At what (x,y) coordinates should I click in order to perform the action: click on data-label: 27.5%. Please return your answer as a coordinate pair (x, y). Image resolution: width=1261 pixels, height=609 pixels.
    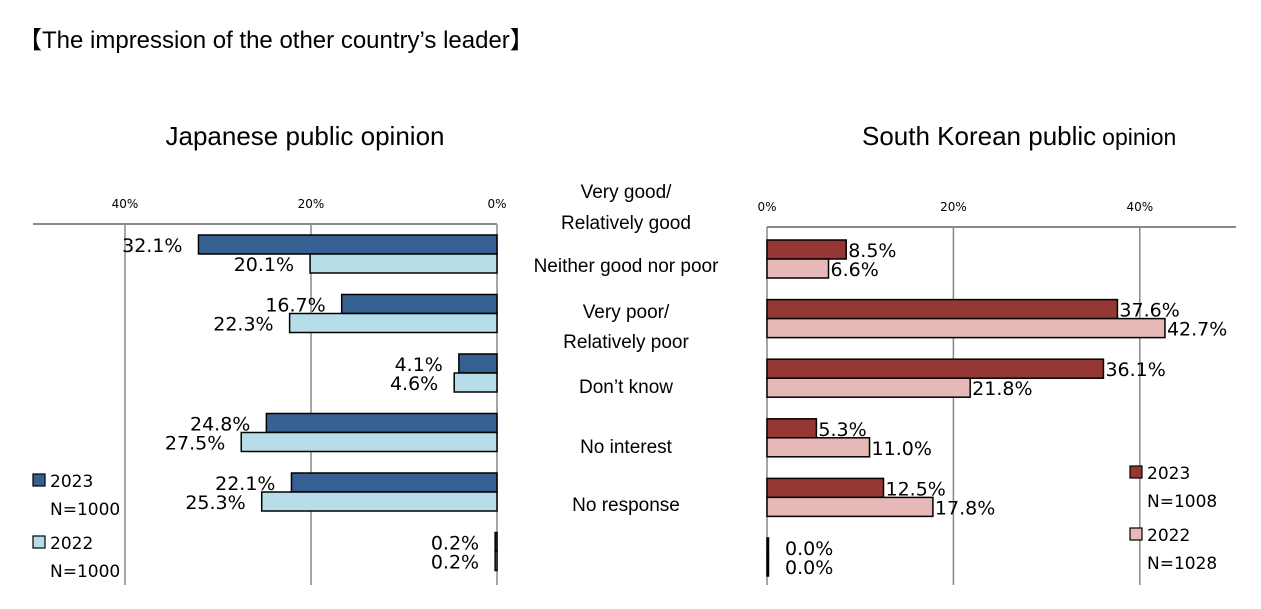
    Looking at the image, I should click on (195, 444).